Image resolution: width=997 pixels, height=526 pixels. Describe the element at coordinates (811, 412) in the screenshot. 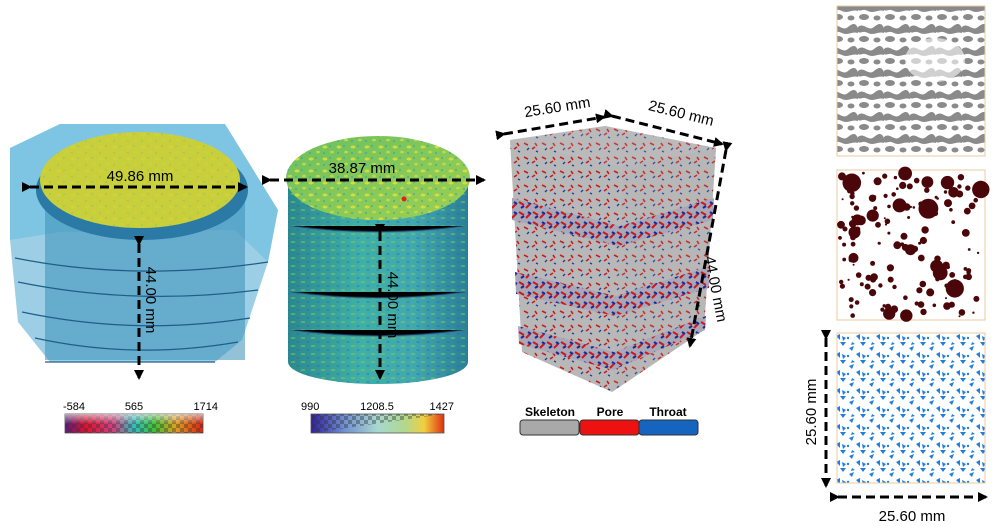

I see `slice-vertical-label: 25.60 mm` at that location.